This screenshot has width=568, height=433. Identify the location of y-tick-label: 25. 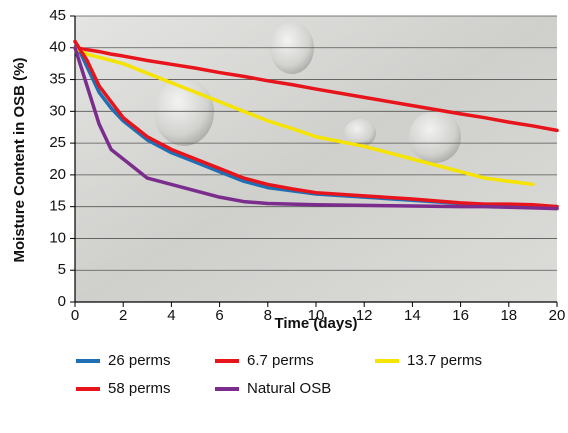
(57, 142).